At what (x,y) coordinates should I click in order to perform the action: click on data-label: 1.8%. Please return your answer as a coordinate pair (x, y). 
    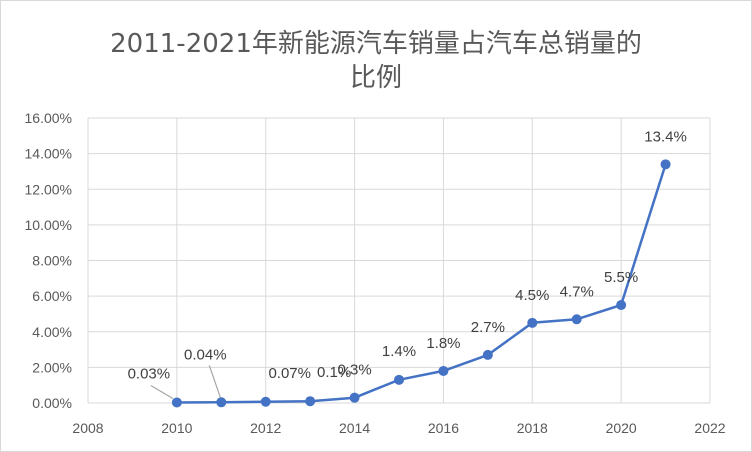
    Looking at the image, I should click on (443, 343).